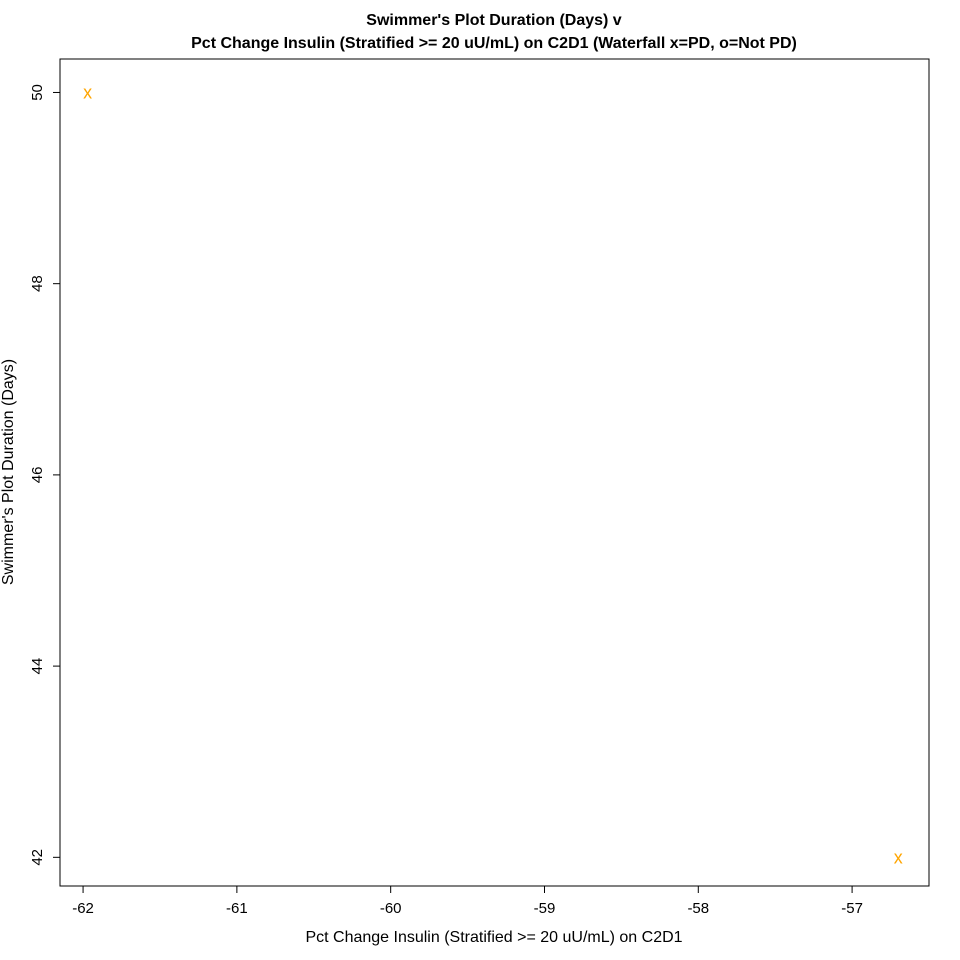  What do you see at coordinates (37, 475) in the screenshot?
I see `y-tick-label: 46` at bounding box center [37, 475].